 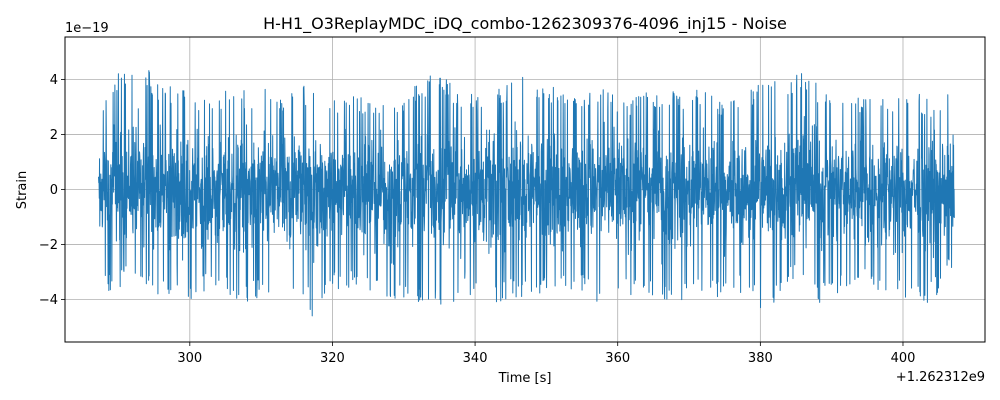 I want to click on x-tick-label: 320, so click(x=332, y=358).